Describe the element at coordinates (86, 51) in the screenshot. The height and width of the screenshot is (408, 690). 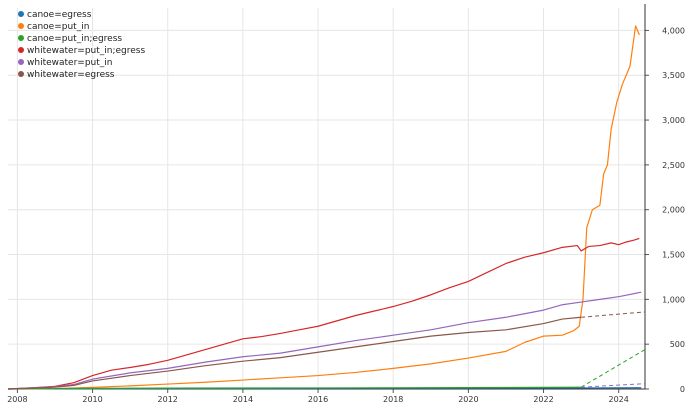
I see `legend-label: whitewater=put_in;egress` at that location.